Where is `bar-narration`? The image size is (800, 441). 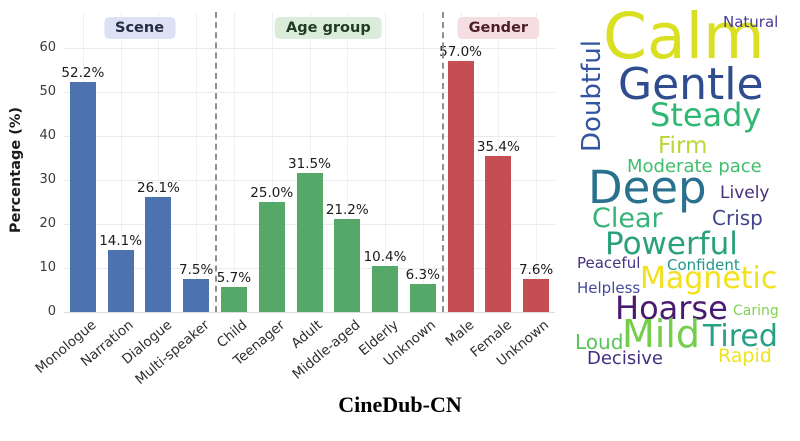 bar-narration is located at coordinates (120, 280).